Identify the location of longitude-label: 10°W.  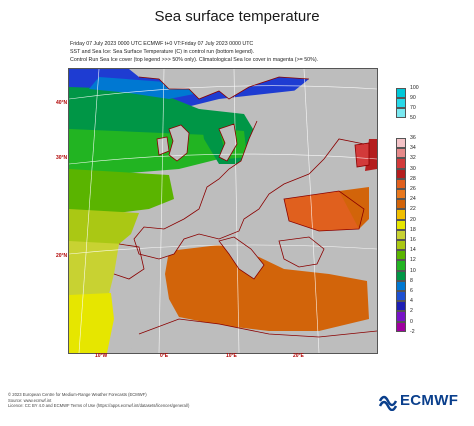
(101, 356).